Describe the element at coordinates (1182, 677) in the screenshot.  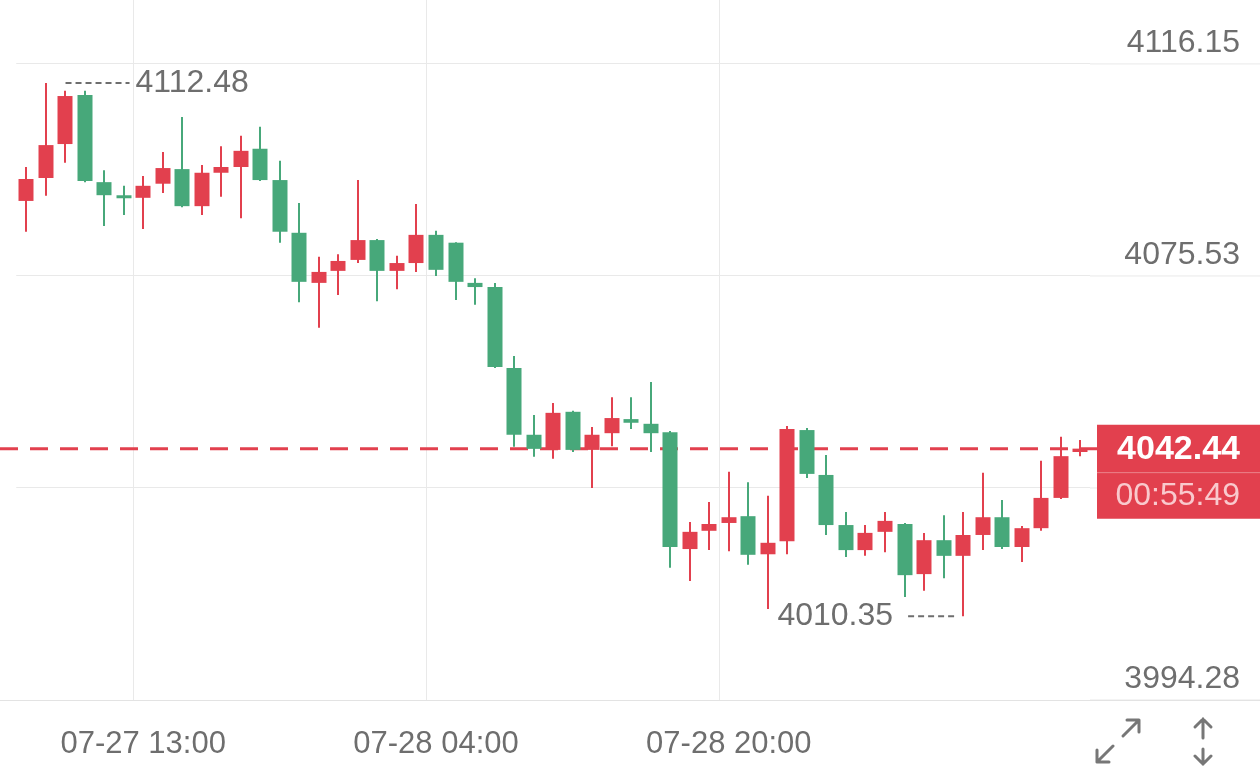
I see `y-tick-label: 3994.28` at that location.